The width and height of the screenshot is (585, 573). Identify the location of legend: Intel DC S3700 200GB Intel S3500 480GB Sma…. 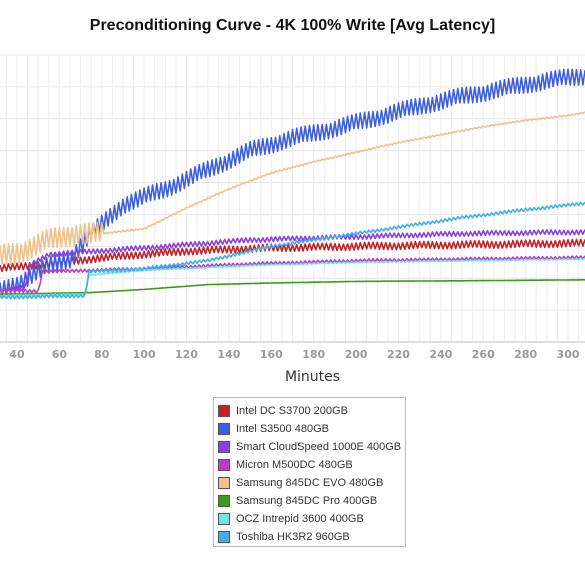
(309, 472).